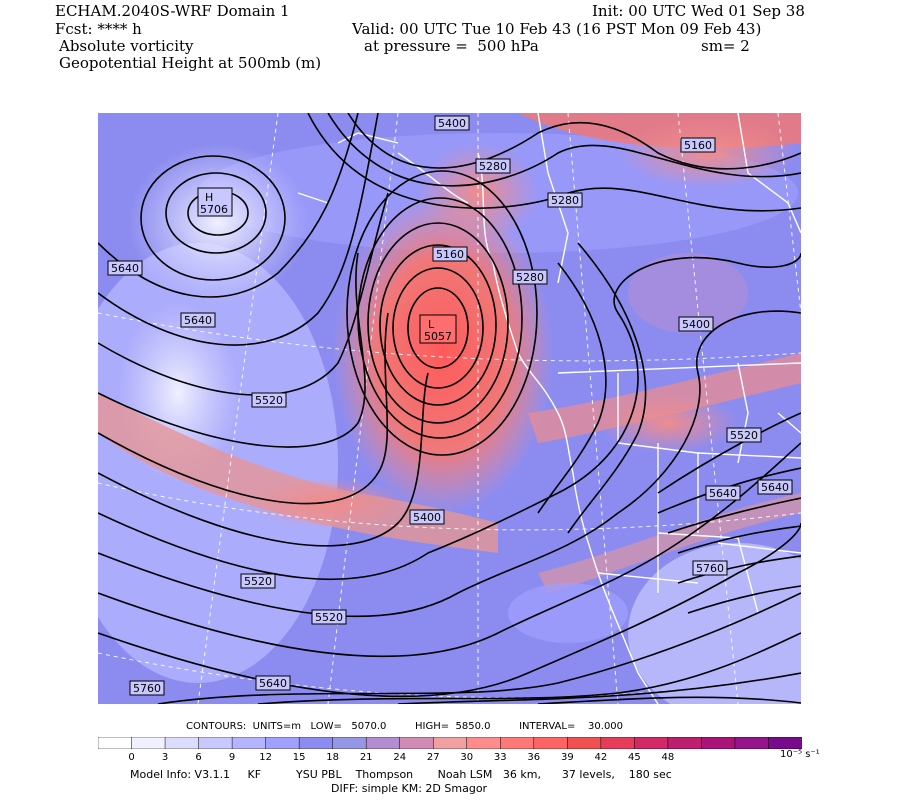 This screenshot has width=900, height=800. Describe the element at coordinates (214, 209) in the screenshot. I see `high-value: 5706` at that location.